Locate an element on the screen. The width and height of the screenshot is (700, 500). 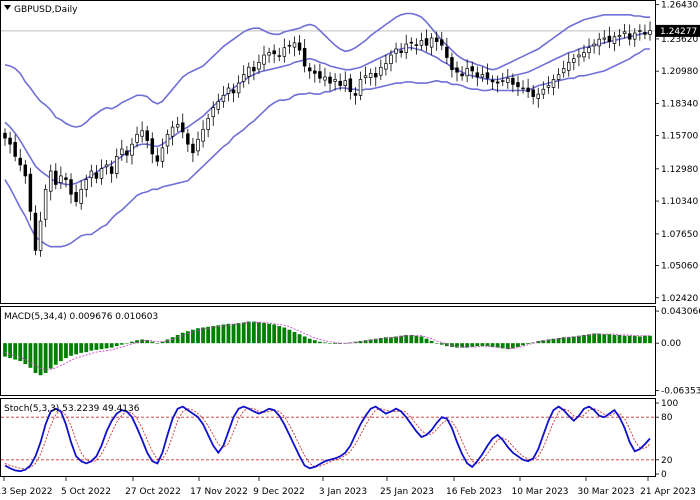
collapse-arrow-icon is located at coordinates (7, 7).